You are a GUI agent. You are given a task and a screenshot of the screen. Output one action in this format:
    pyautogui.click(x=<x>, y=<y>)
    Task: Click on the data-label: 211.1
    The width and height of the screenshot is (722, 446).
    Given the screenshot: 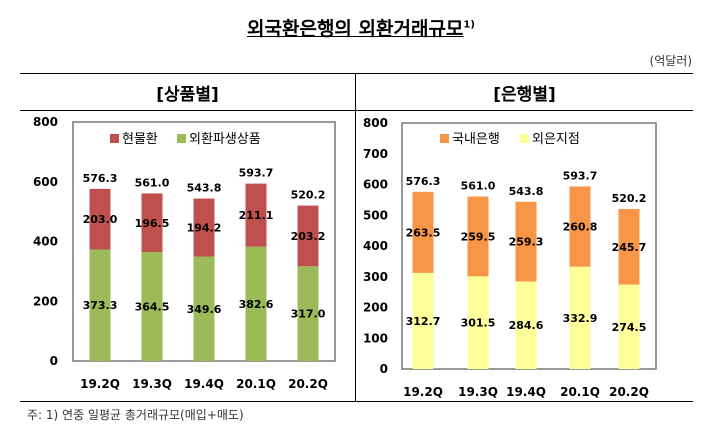 What is the action you would take?
    pyautogui.click(x=256, y=215)
    